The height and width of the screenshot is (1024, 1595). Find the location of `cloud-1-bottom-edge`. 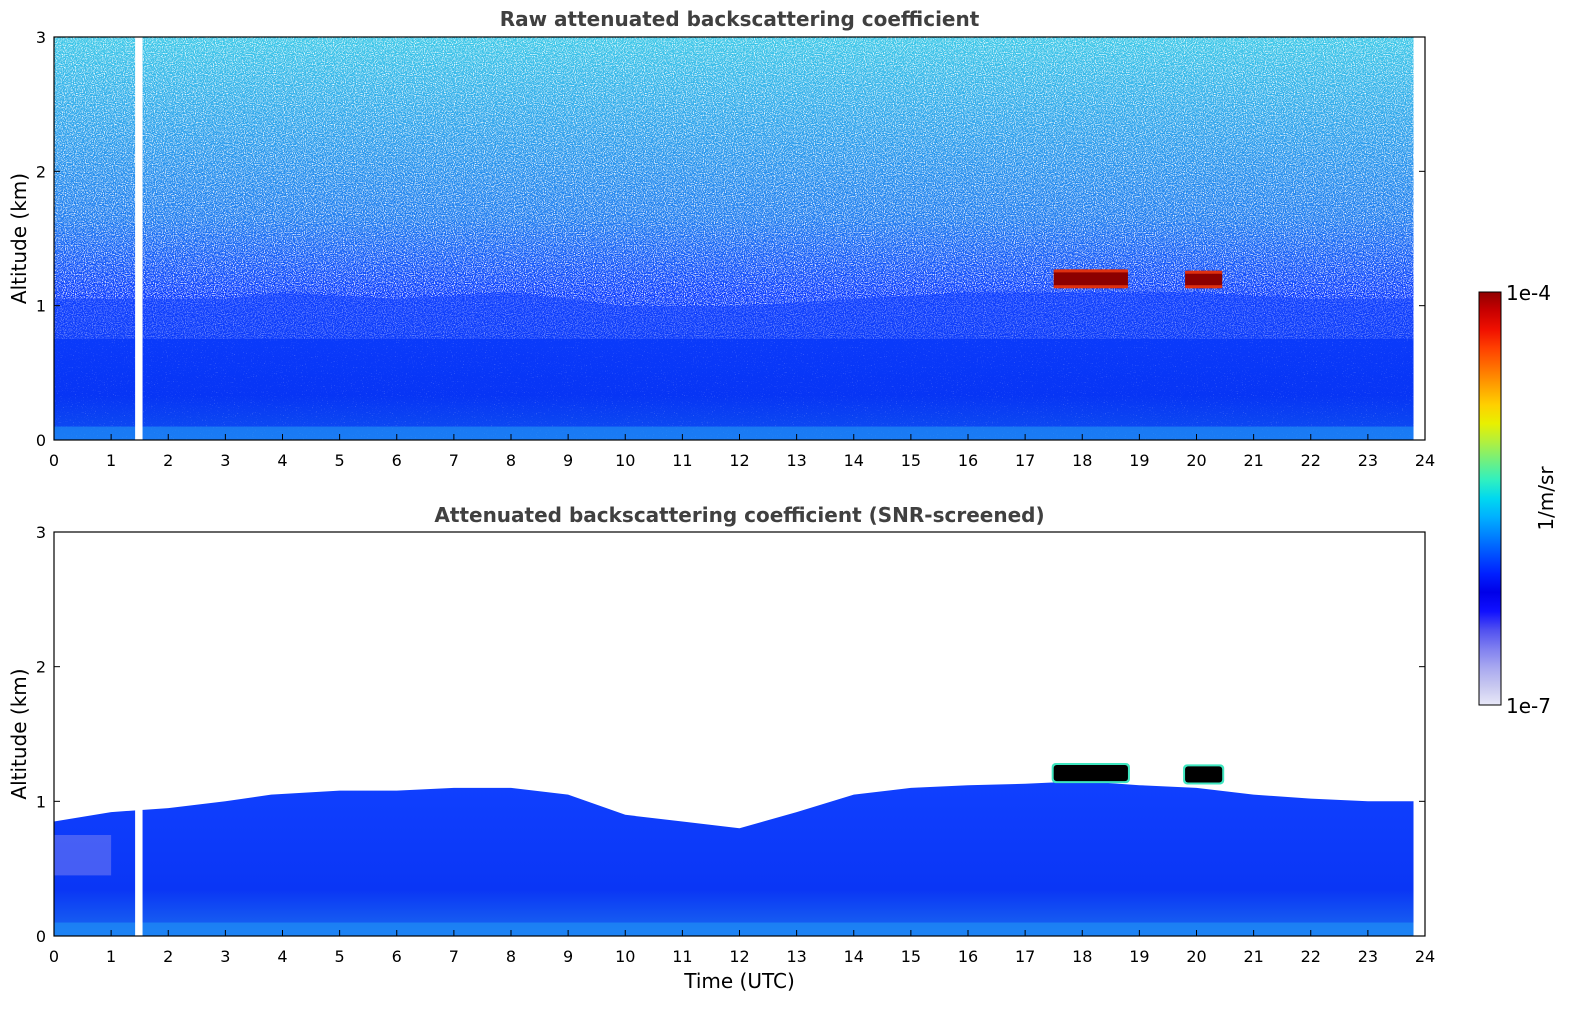

cloud-1-bottom-edge is located at coordinates (1090, 287).